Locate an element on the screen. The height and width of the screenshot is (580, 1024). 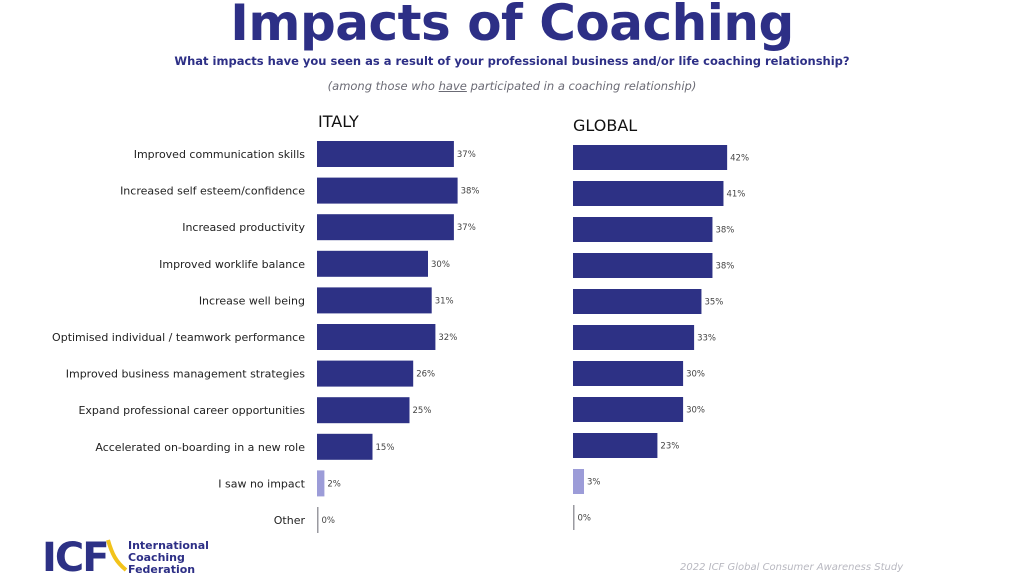
icf-logo-mark: ICF is located at coordinates (85, 556).